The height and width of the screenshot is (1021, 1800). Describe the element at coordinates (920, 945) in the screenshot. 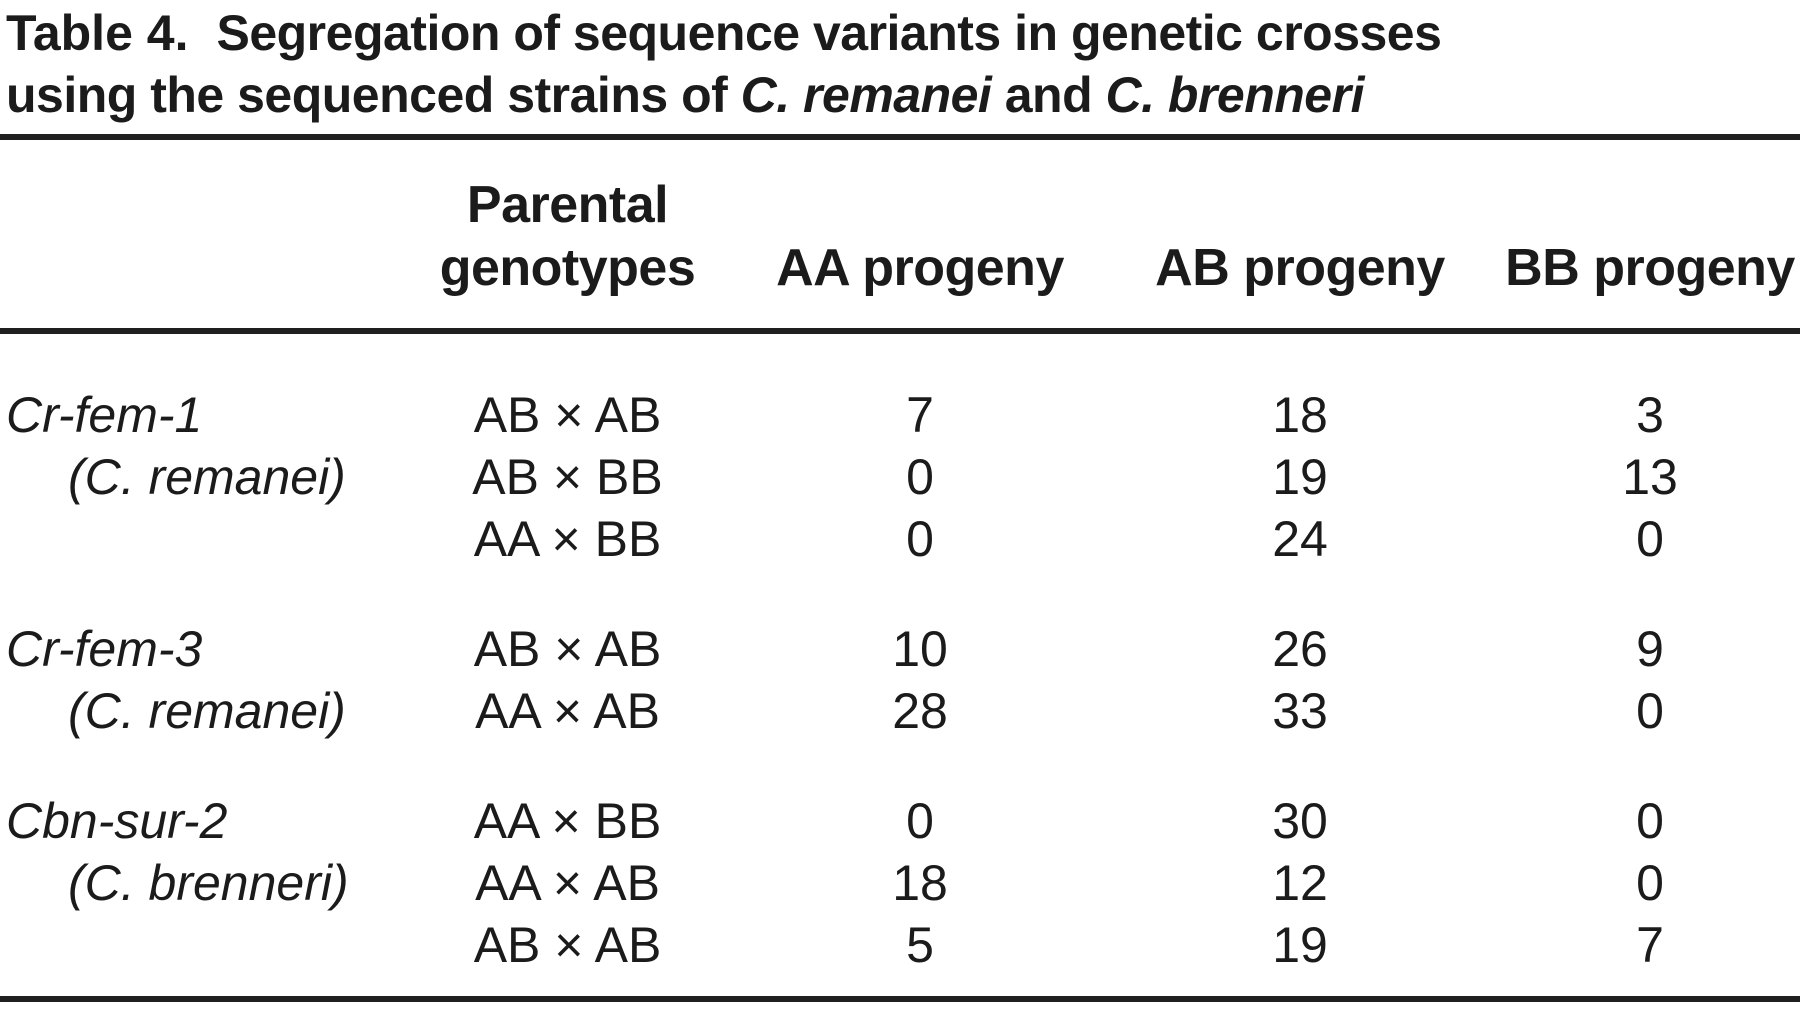

I see `aa-progeny-cell: 5` at that location.